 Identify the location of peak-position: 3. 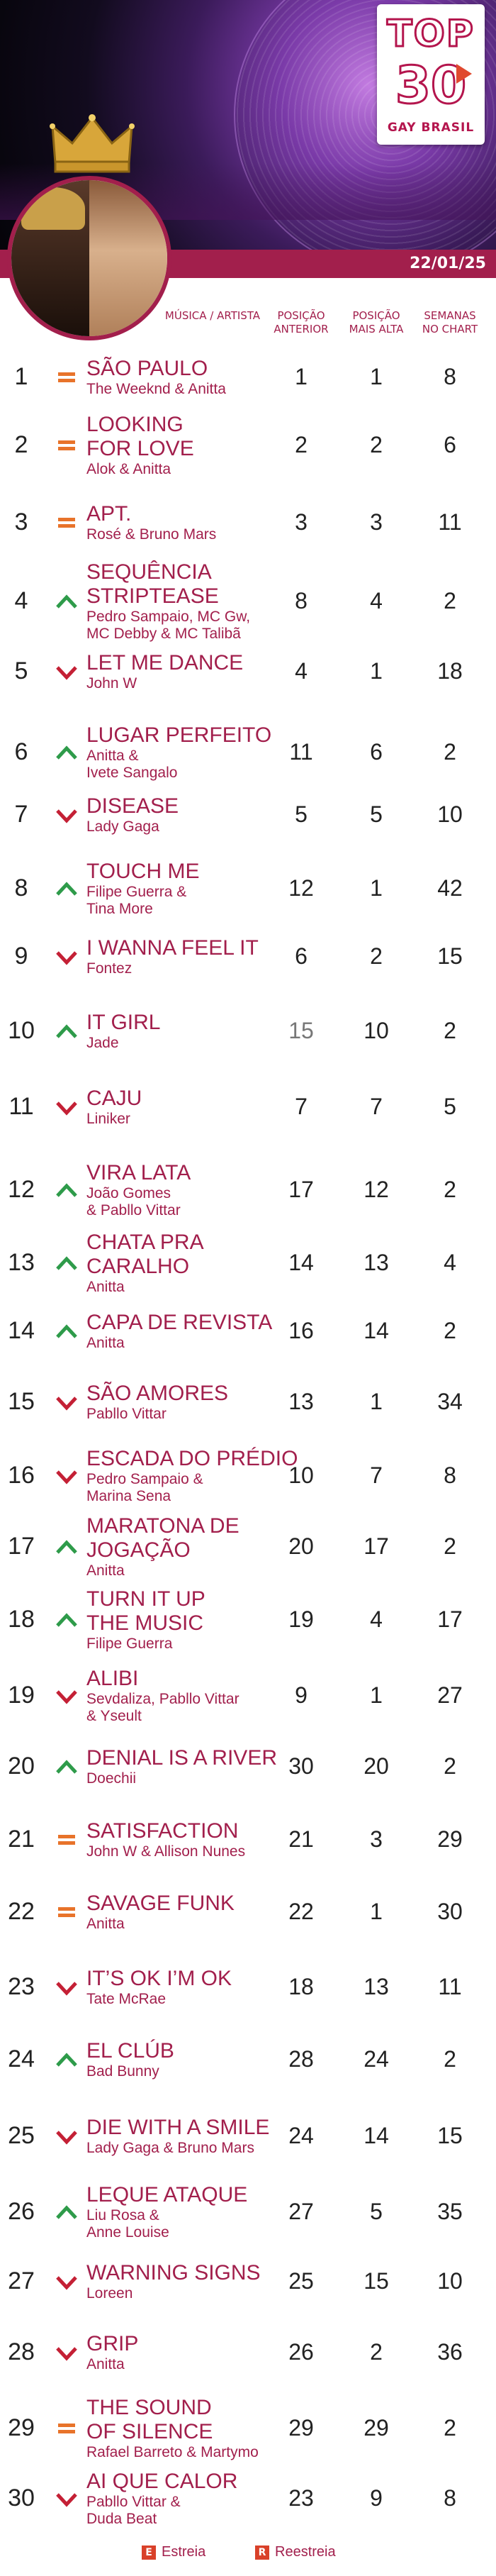
(376, 522).